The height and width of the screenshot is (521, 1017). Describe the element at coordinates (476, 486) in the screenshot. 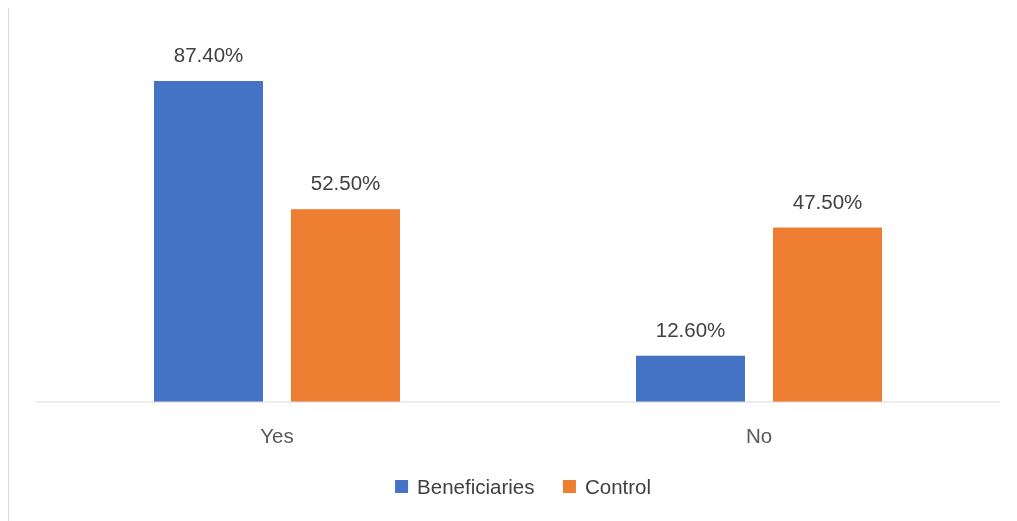

I see `legend-label: Beneficiaries` at that location.